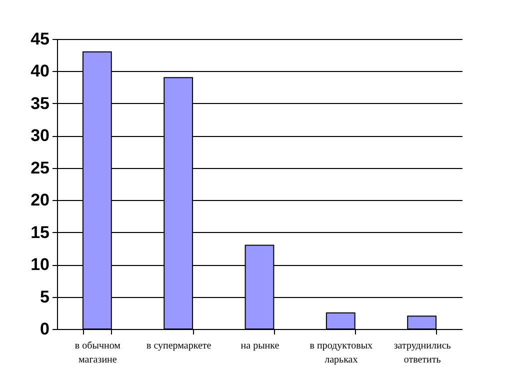  What do you see at coordinates (40, 136) in the screenshot?
I see `y-tick-label: 30` at bounding box center [40, 136].